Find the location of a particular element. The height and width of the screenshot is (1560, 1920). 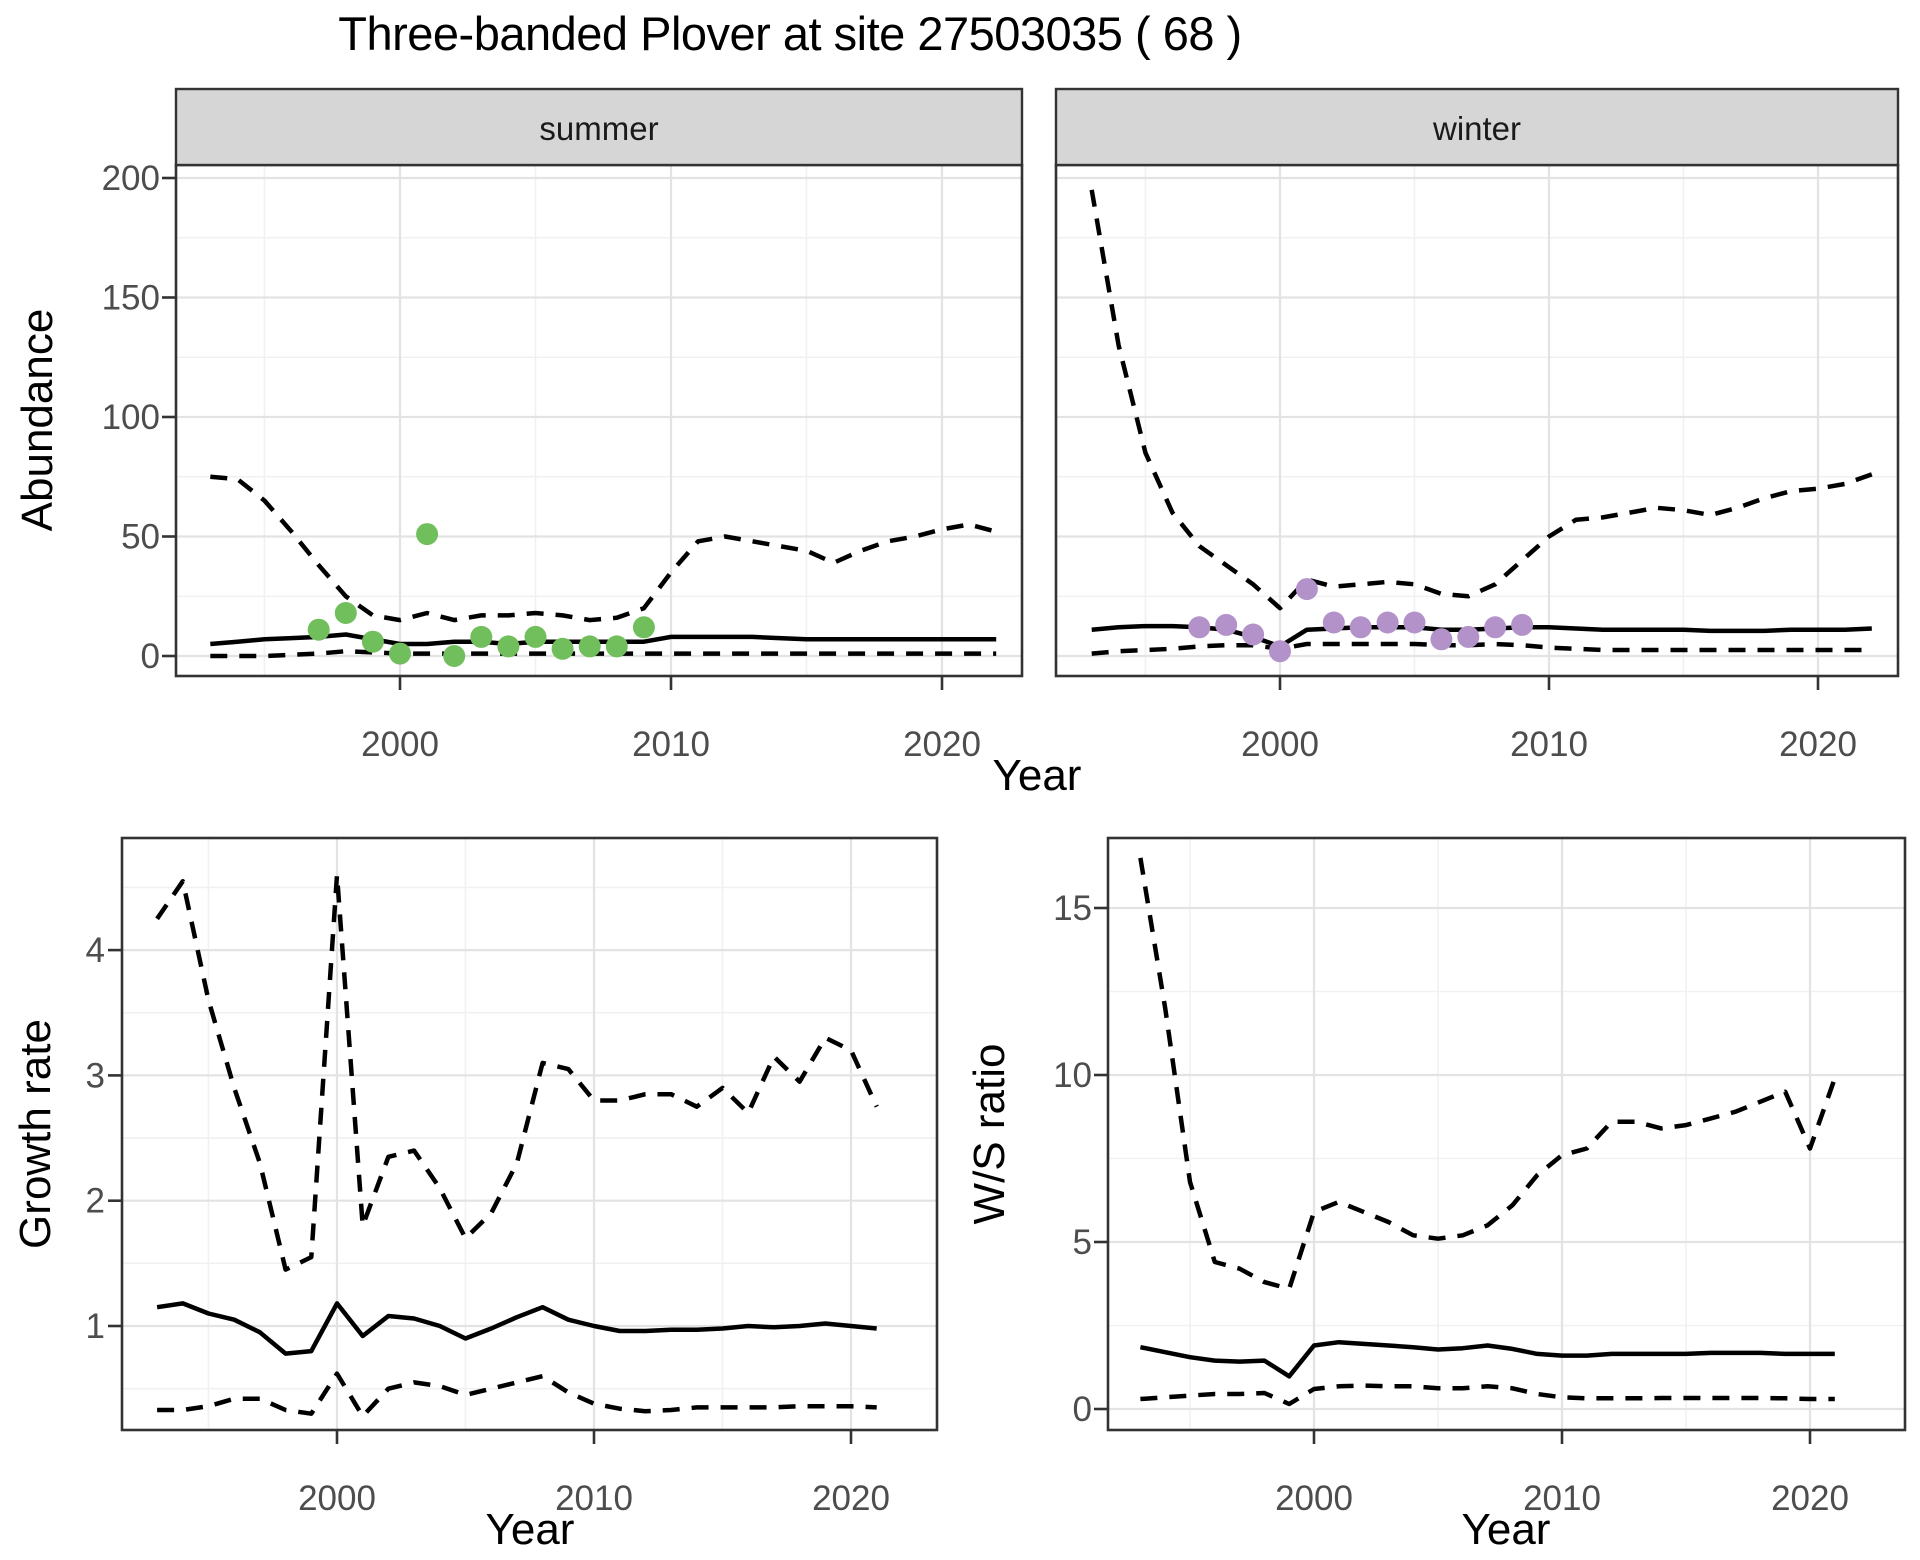

y-tick-label: 4 is located at coordinates (95, 950).